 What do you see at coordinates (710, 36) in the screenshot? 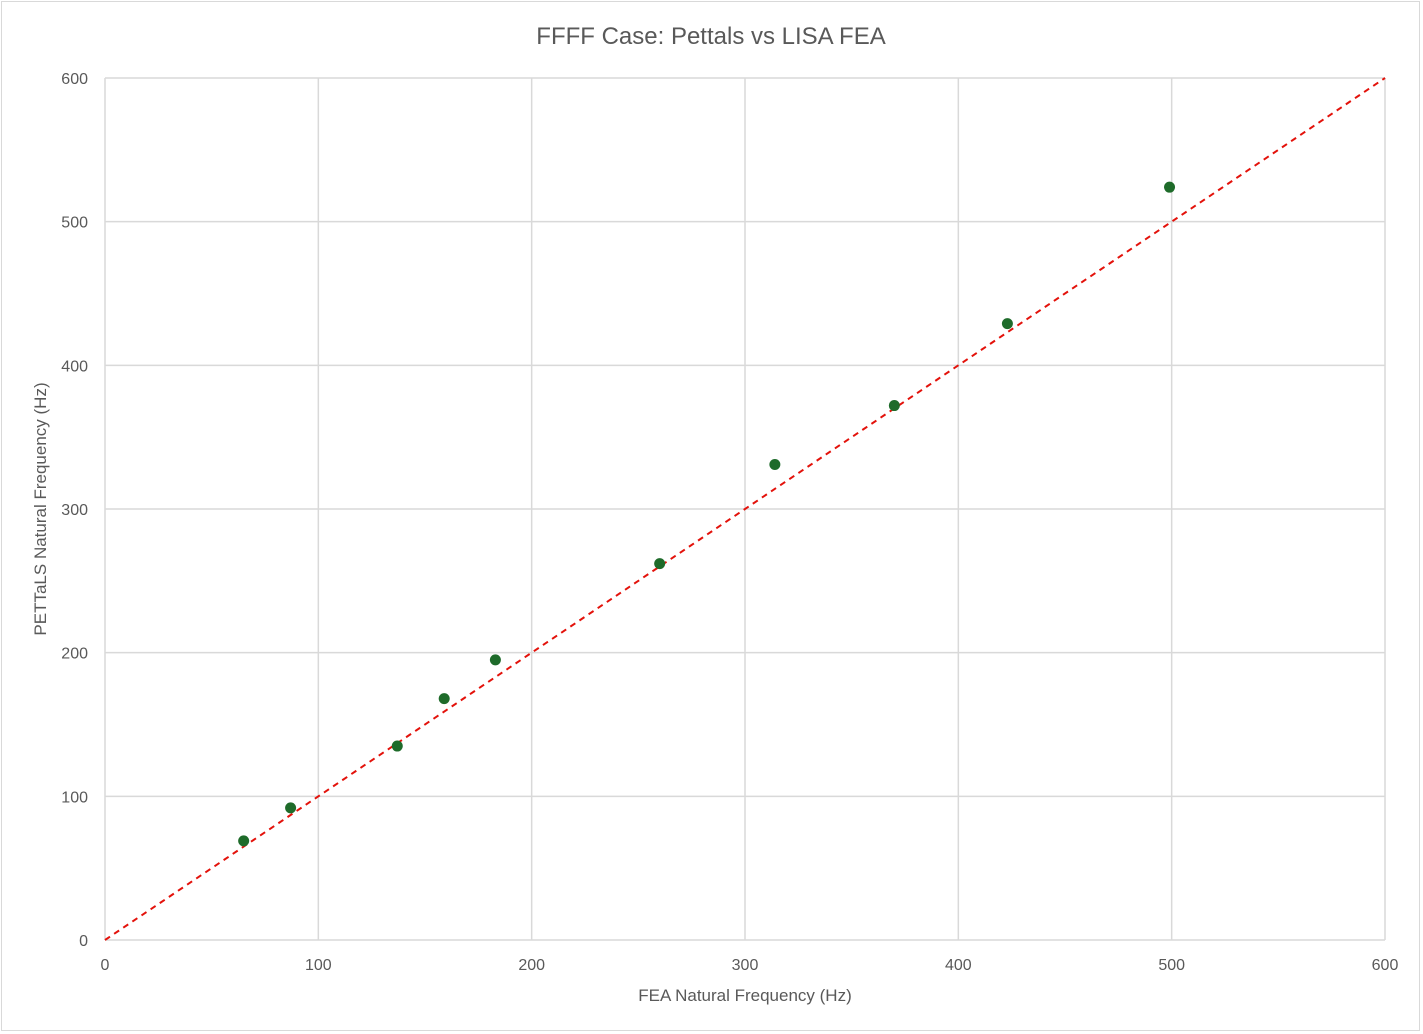
I see `chart-title: FFFF Case: Pettals vs LISA FEA` at bounding box center [710, 36].